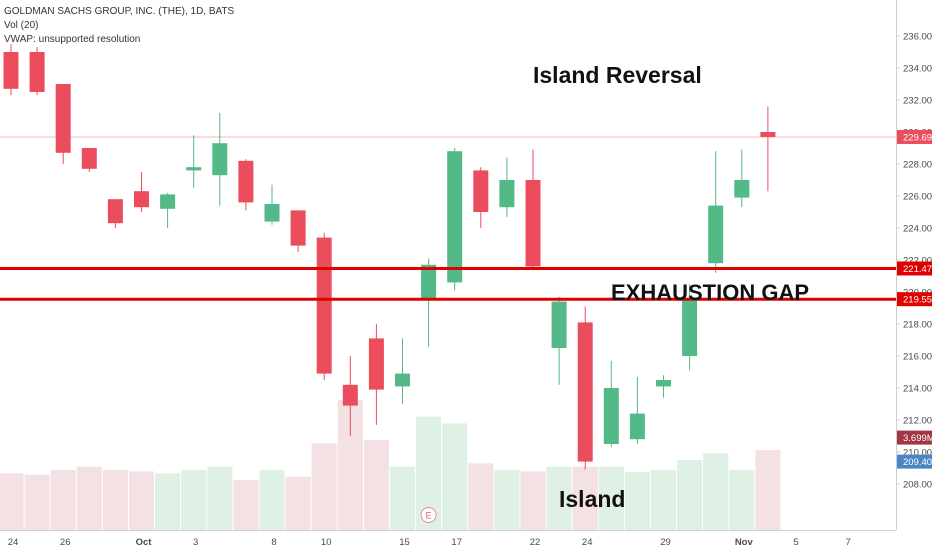 The height and width of the screenshot is (550, 932). What do you see at coordinates (710, 292) in the screenshot?
I see `exhaustion-gap-label: EXHAUSTION GAP` at bounding box center [710, 292].